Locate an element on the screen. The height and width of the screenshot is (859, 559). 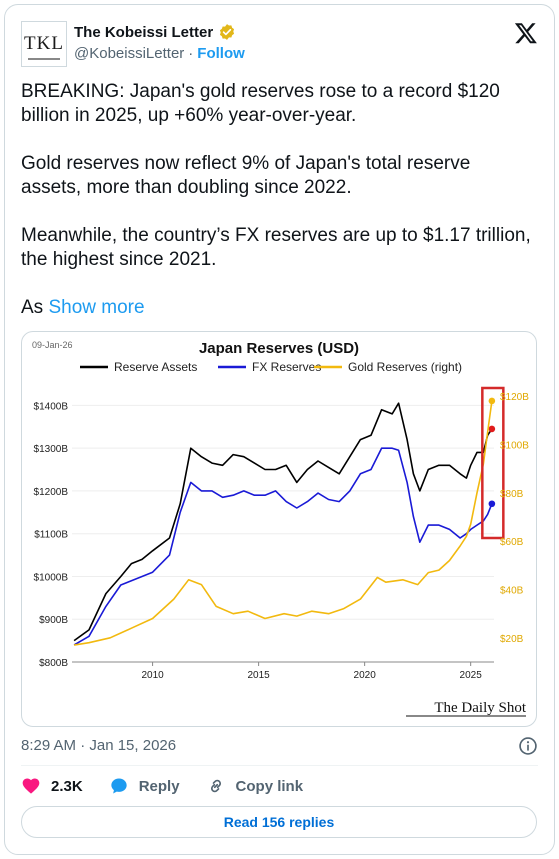
like-button: 2.3K is located at coordinates (52, 786).